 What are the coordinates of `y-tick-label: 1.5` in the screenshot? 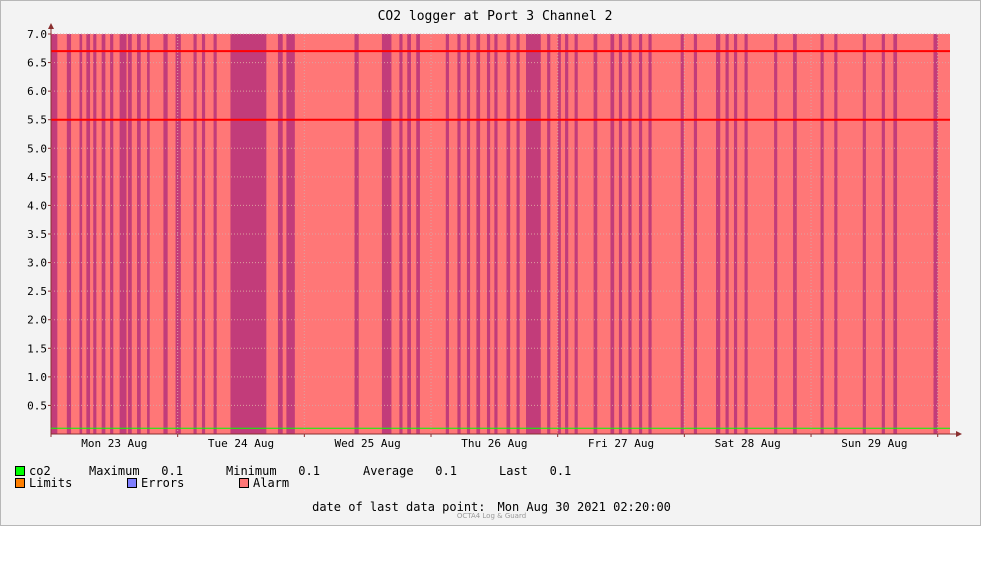 It's located at (37, 348).